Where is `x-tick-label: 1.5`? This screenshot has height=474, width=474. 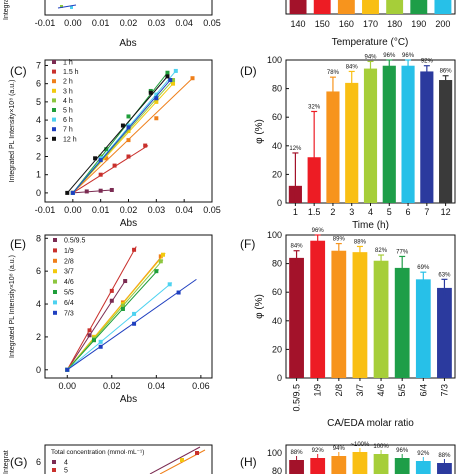 x-tick-label: 1.5 is located at coordinates (314, 212).